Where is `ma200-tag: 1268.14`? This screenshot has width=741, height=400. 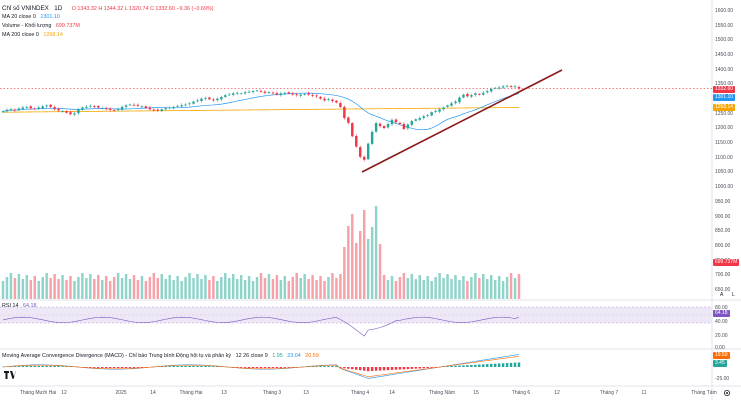 ma200-tag: 1268.14 is located at coordinates (724, 107).